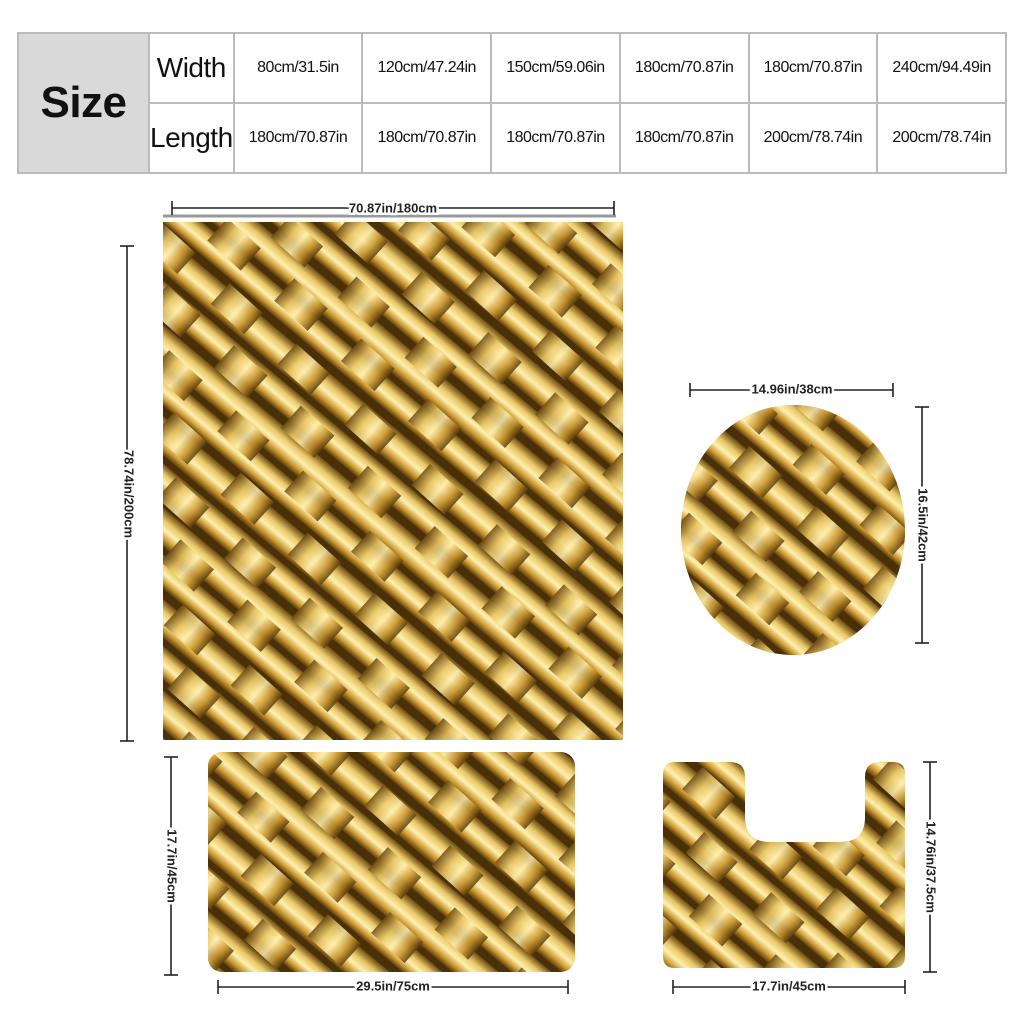 The height and width of the screenshot is (1024, 1024). I want to click on bath-mat, so click(391, 862).